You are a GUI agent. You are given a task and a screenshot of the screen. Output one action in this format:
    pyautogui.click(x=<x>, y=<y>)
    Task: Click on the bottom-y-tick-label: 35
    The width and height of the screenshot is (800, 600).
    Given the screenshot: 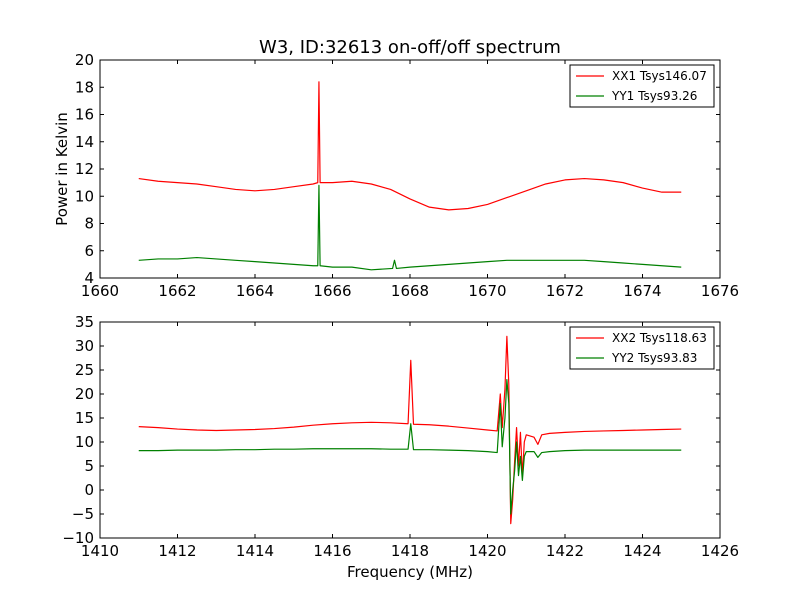 What is the action you would take?
    pyautogui.click(x=84, y=322)
    